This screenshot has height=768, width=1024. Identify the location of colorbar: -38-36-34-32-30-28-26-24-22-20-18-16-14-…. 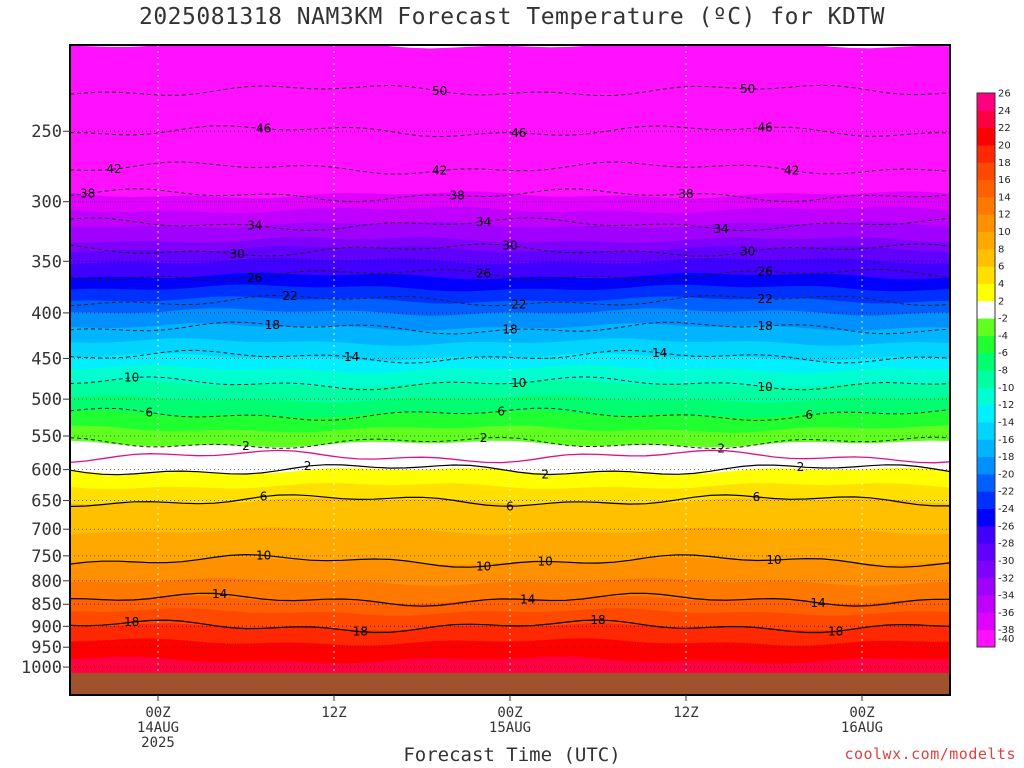
(995, 368).